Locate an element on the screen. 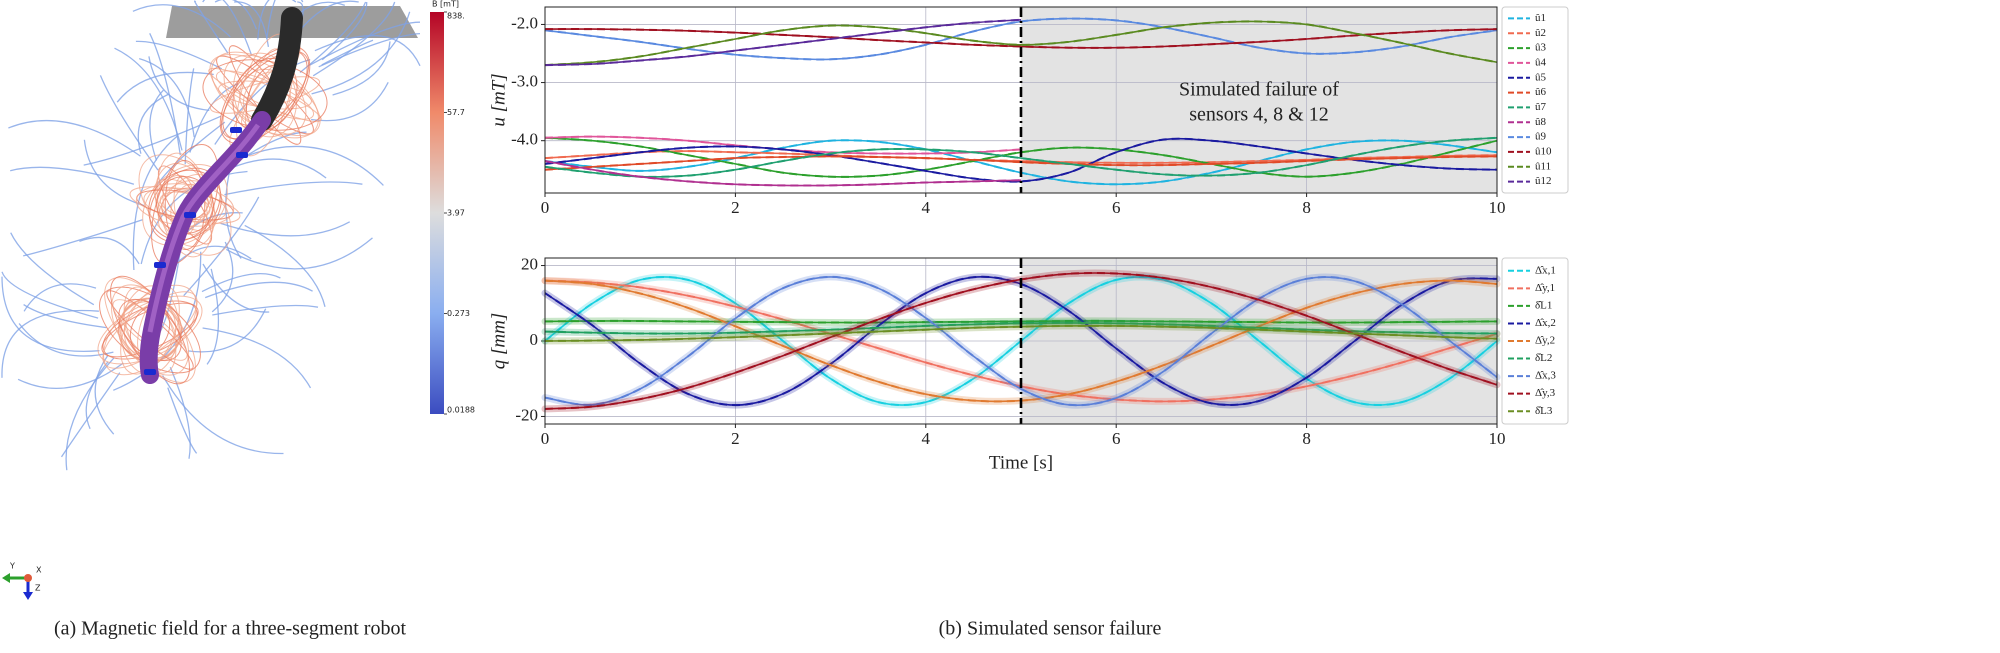  legend-label: û6 is located at coordinates (1541, 92).